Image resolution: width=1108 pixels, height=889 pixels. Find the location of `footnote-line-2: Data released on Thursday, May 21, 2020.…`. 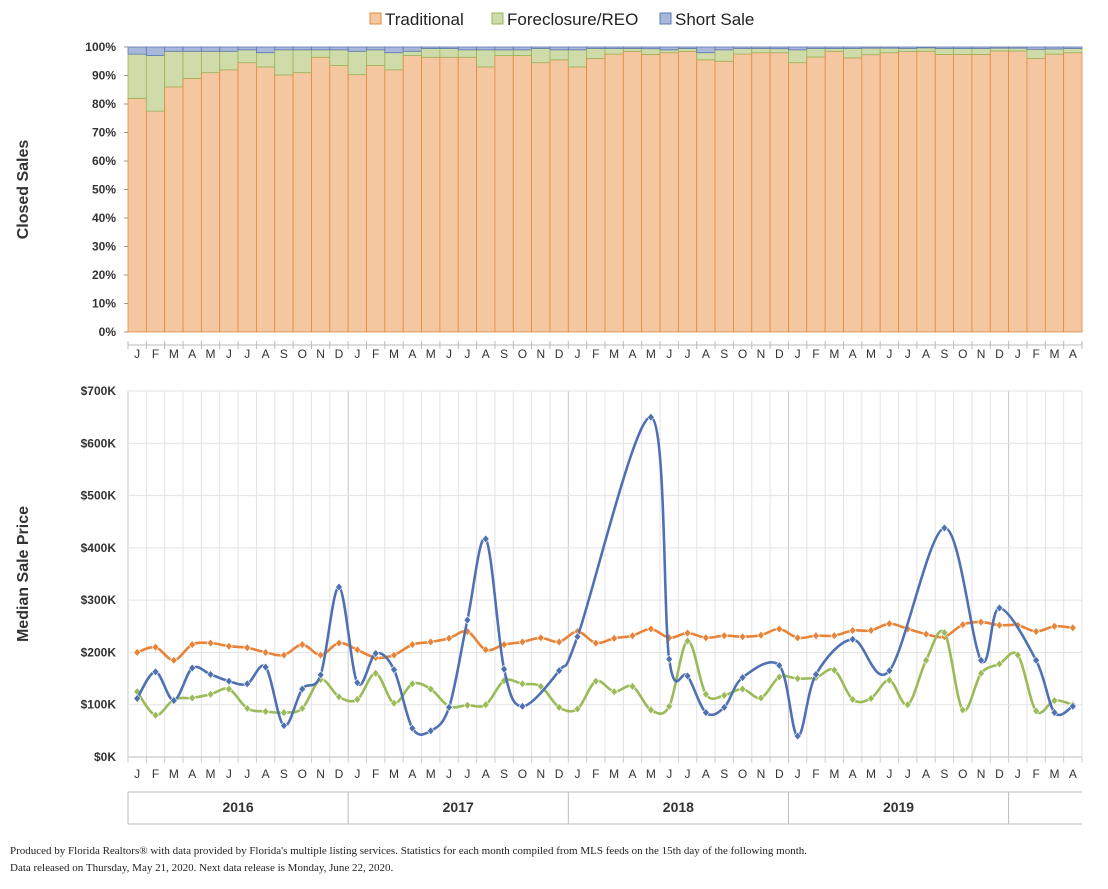

footnote-line-2: Data released on Thursday, May 21, 2020.… is located at coordinates (202, 868).